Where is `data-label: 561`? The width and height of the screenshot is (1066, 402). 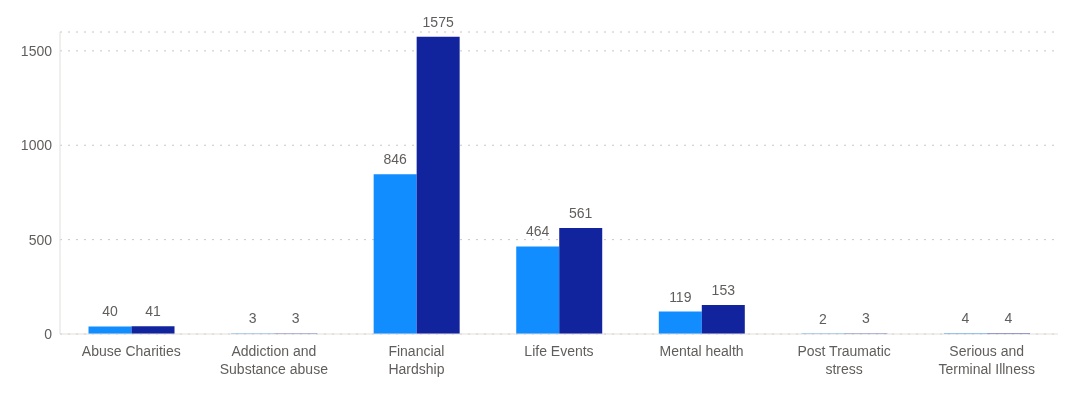 data-label: 561 is located at coordinates (581, 213).